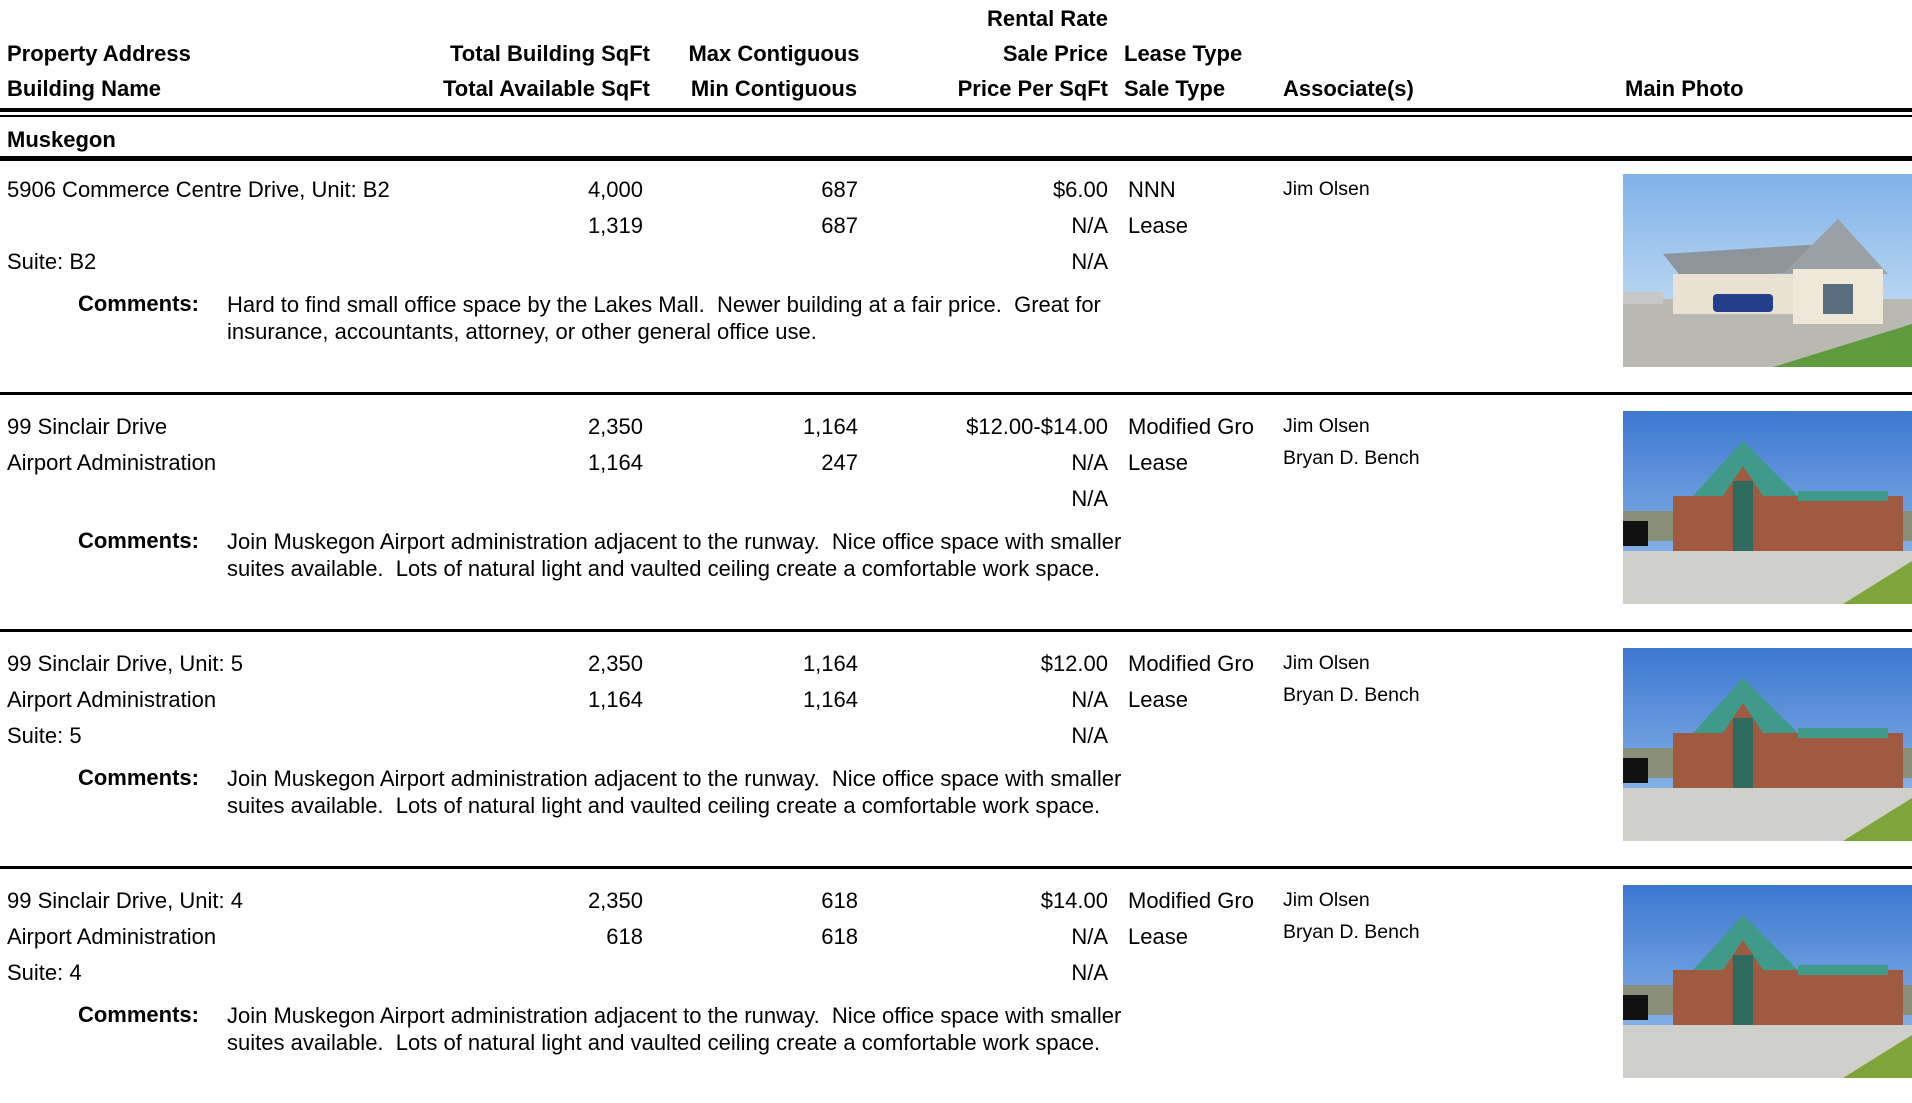 The width and height of the screenshot is (1912, 1103). What do you see at coordinates (1074, 900) in the screenshot?
I see `rental-rate: $14.00` at bounding box center [1074, 900].